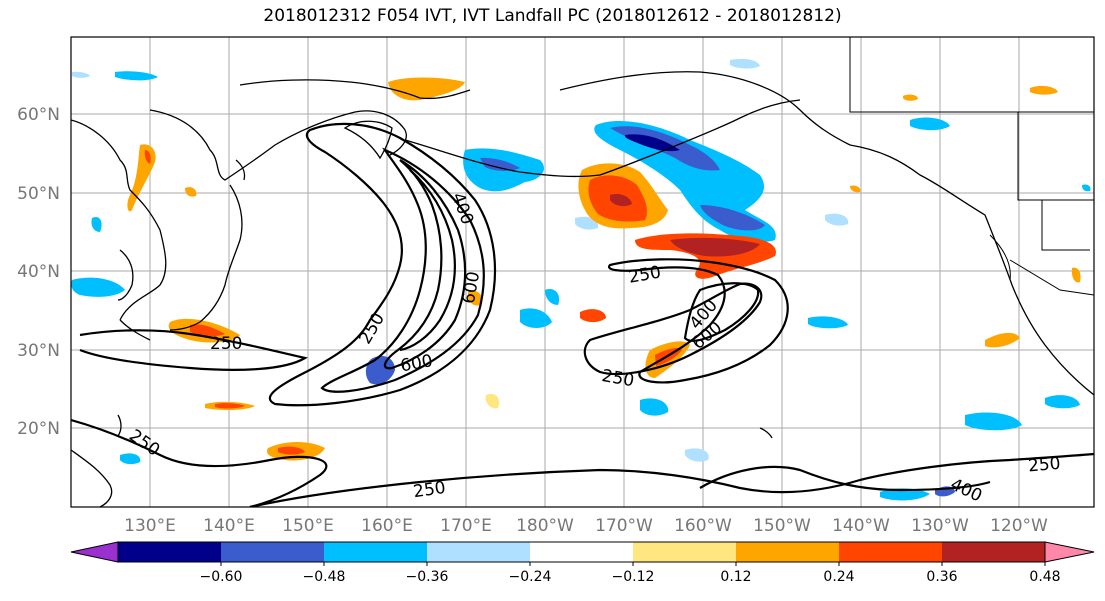 The height and width of the screenshot is (601, 1105). What do you see at coordinates (324, 577) in the screenshot?
I see `colorbar-tick-label: −0.48` at bounding box center [324, 577].